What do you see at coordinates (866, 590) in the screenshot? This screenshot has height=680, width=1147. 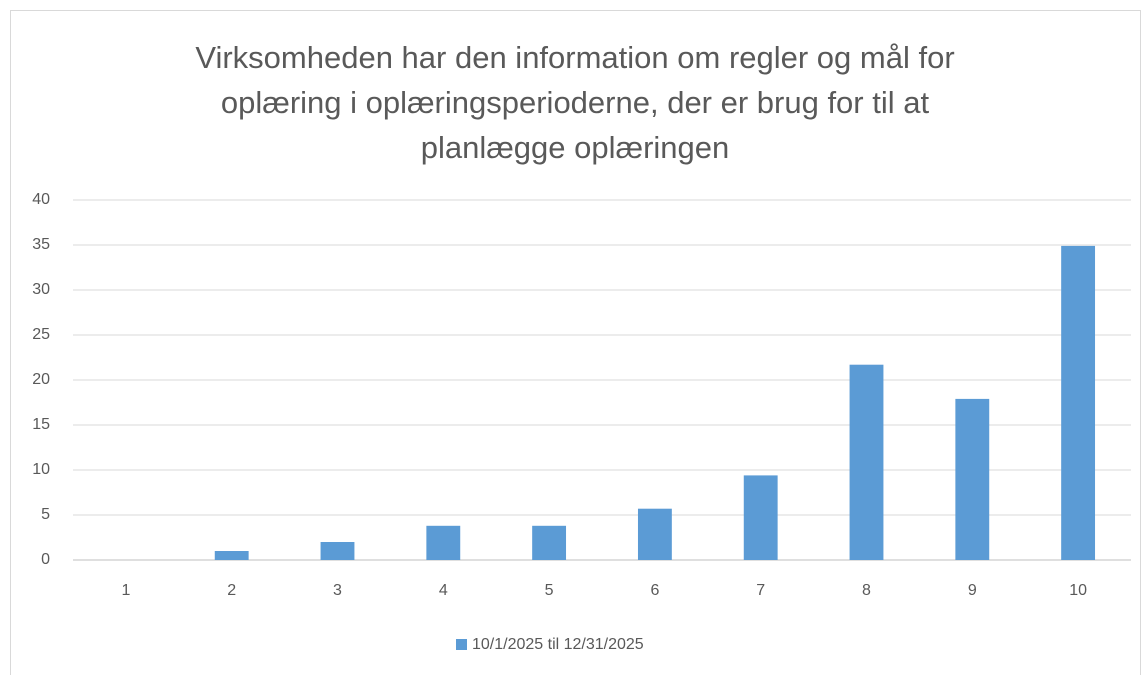 I see `x-tick-label: 8` at bounding box center [866, 590].